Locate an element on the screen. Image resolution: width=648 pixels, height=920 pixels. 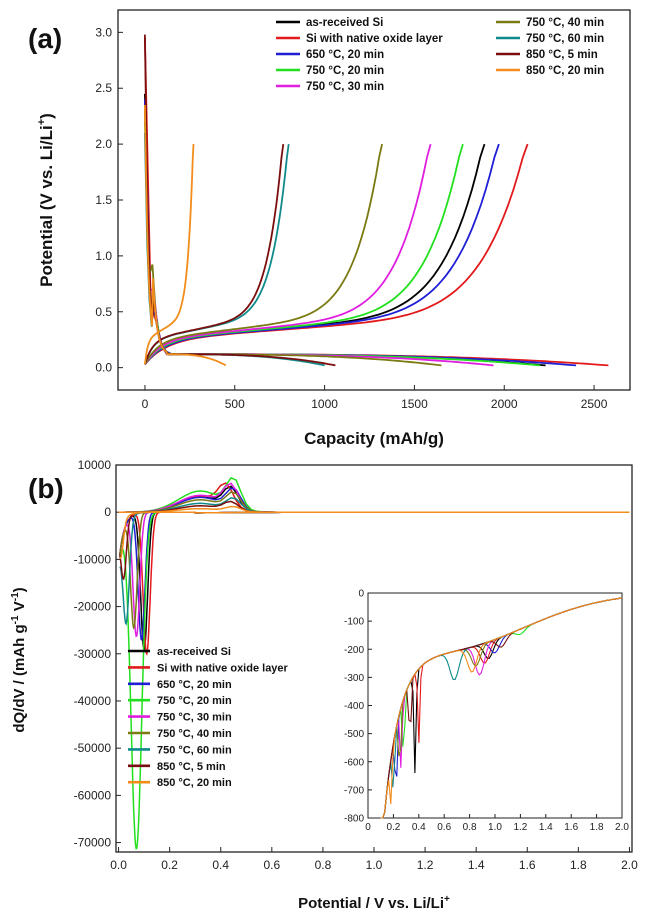
panel-b-x-tick-label: 1.8 is located at coordinates (578, 865).